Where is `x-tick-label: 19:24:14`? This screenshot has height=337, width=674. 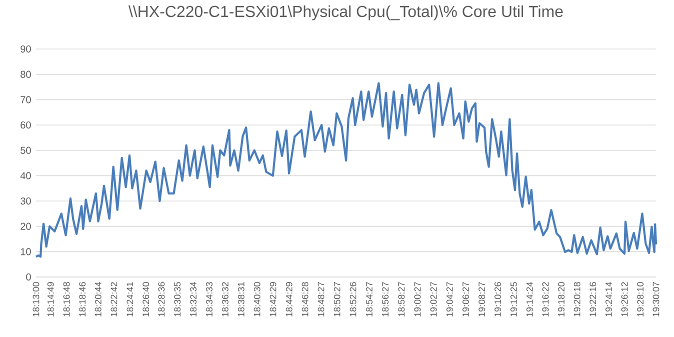 x-tick-label: 19:24:14 is located at coordinates (608, 299).